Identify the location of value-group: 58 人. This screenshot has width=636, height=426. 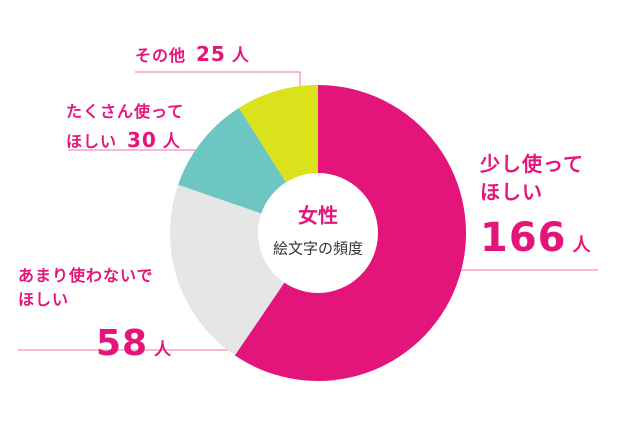
(134, 347).